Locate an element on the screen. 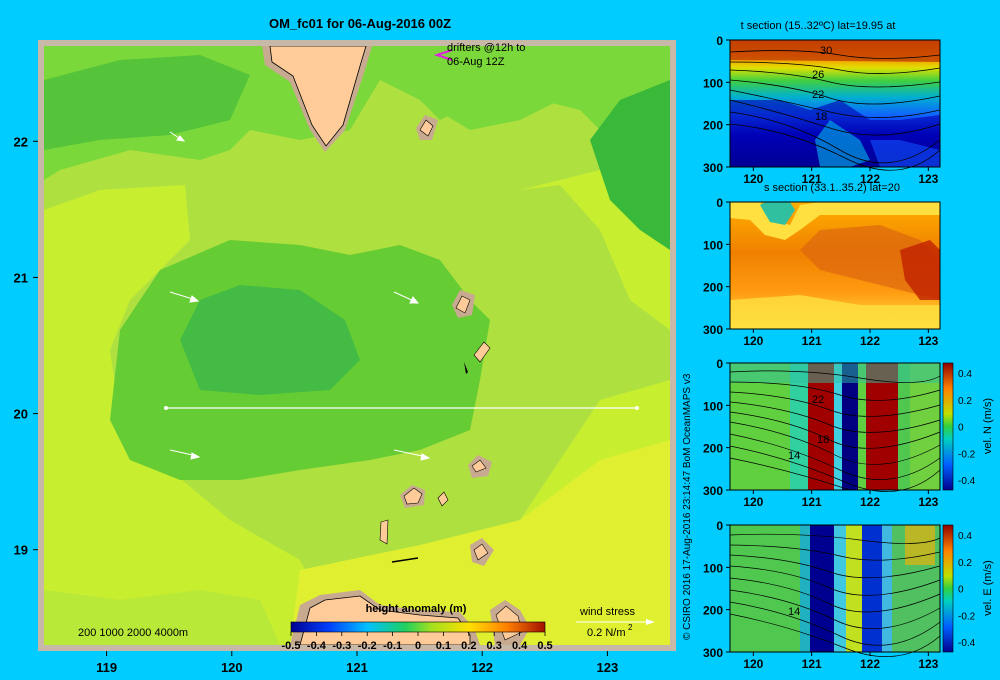  t-section-frame is located at coordinates (835, 103).